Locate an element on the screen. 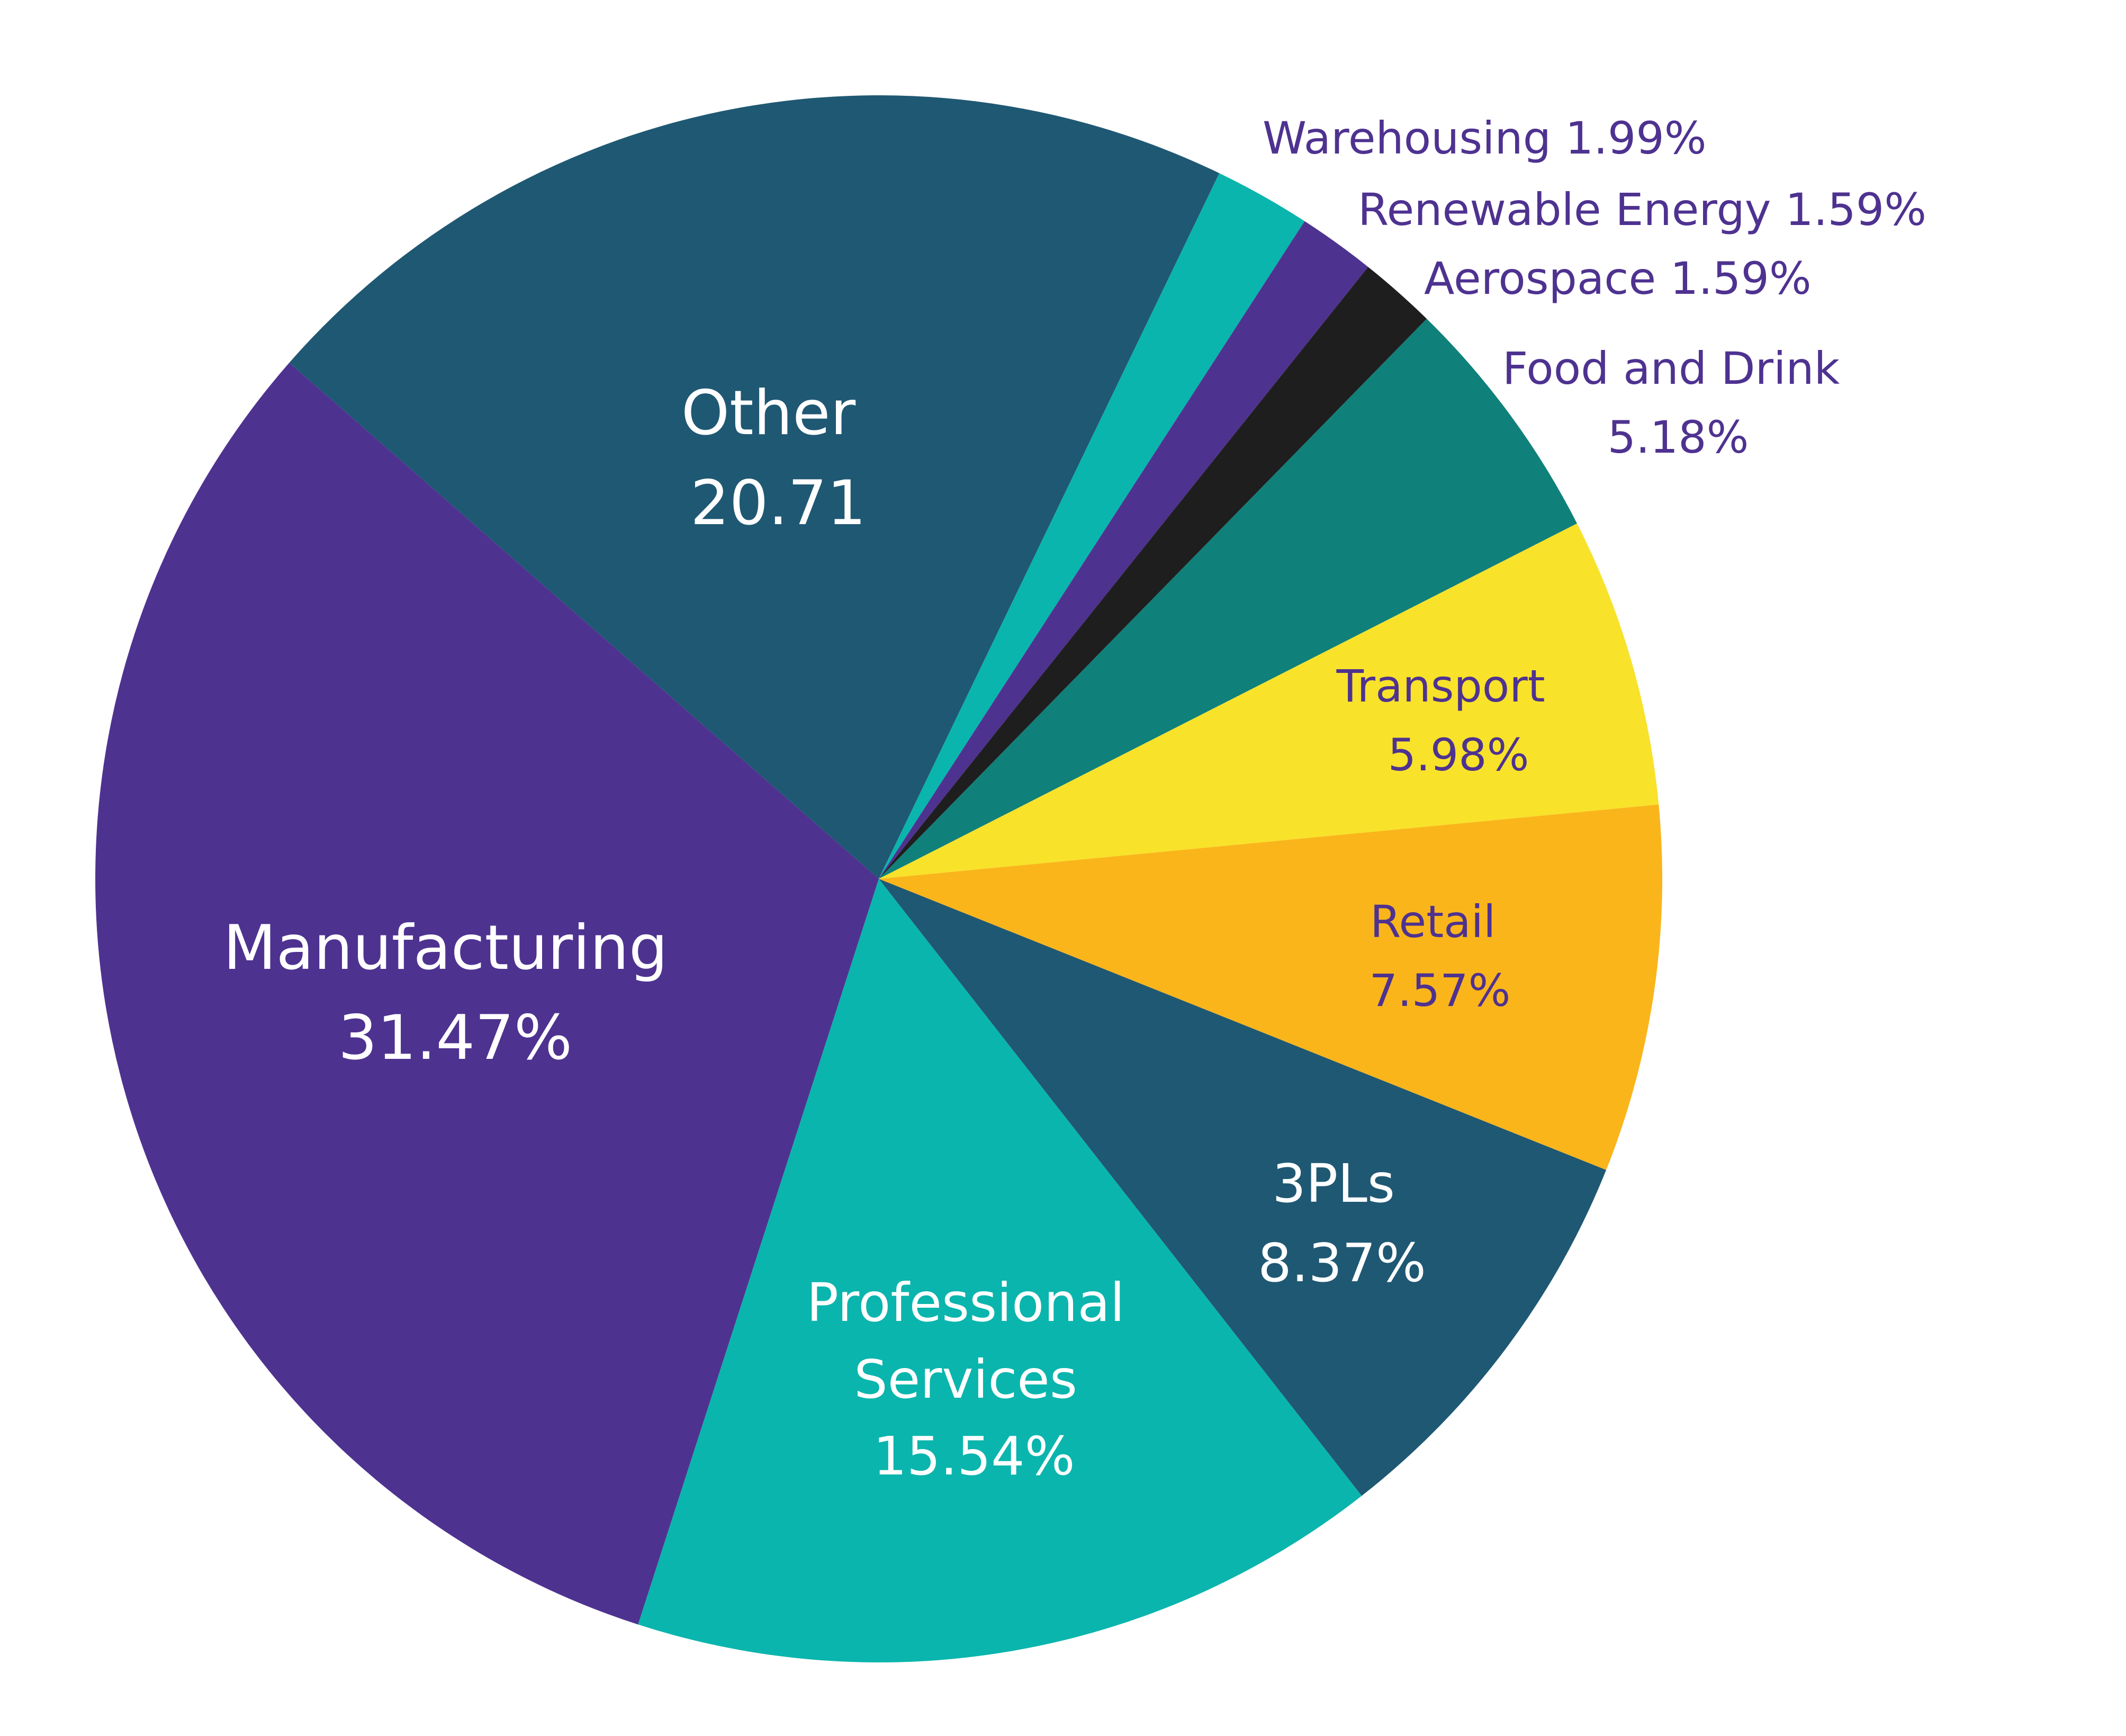 The height and width of the screenshot is (1736, 2126). label-retail: Retail 7.57% is located at coordinates (1440, 957).